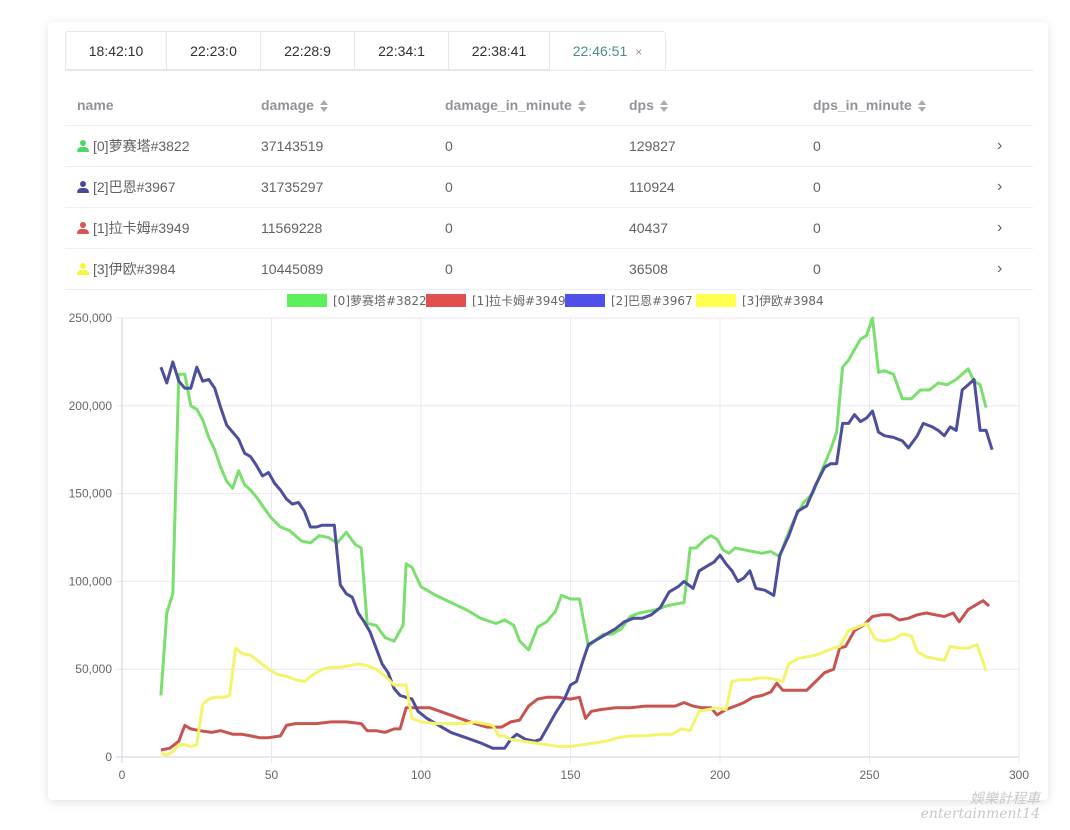 Image resolution: width=1070 pixels, height=830 pixels. What do you see at coordinates (720, 775) in the screenshot?
I see `x-tick-label: 200` at bounding box center [720, 775].